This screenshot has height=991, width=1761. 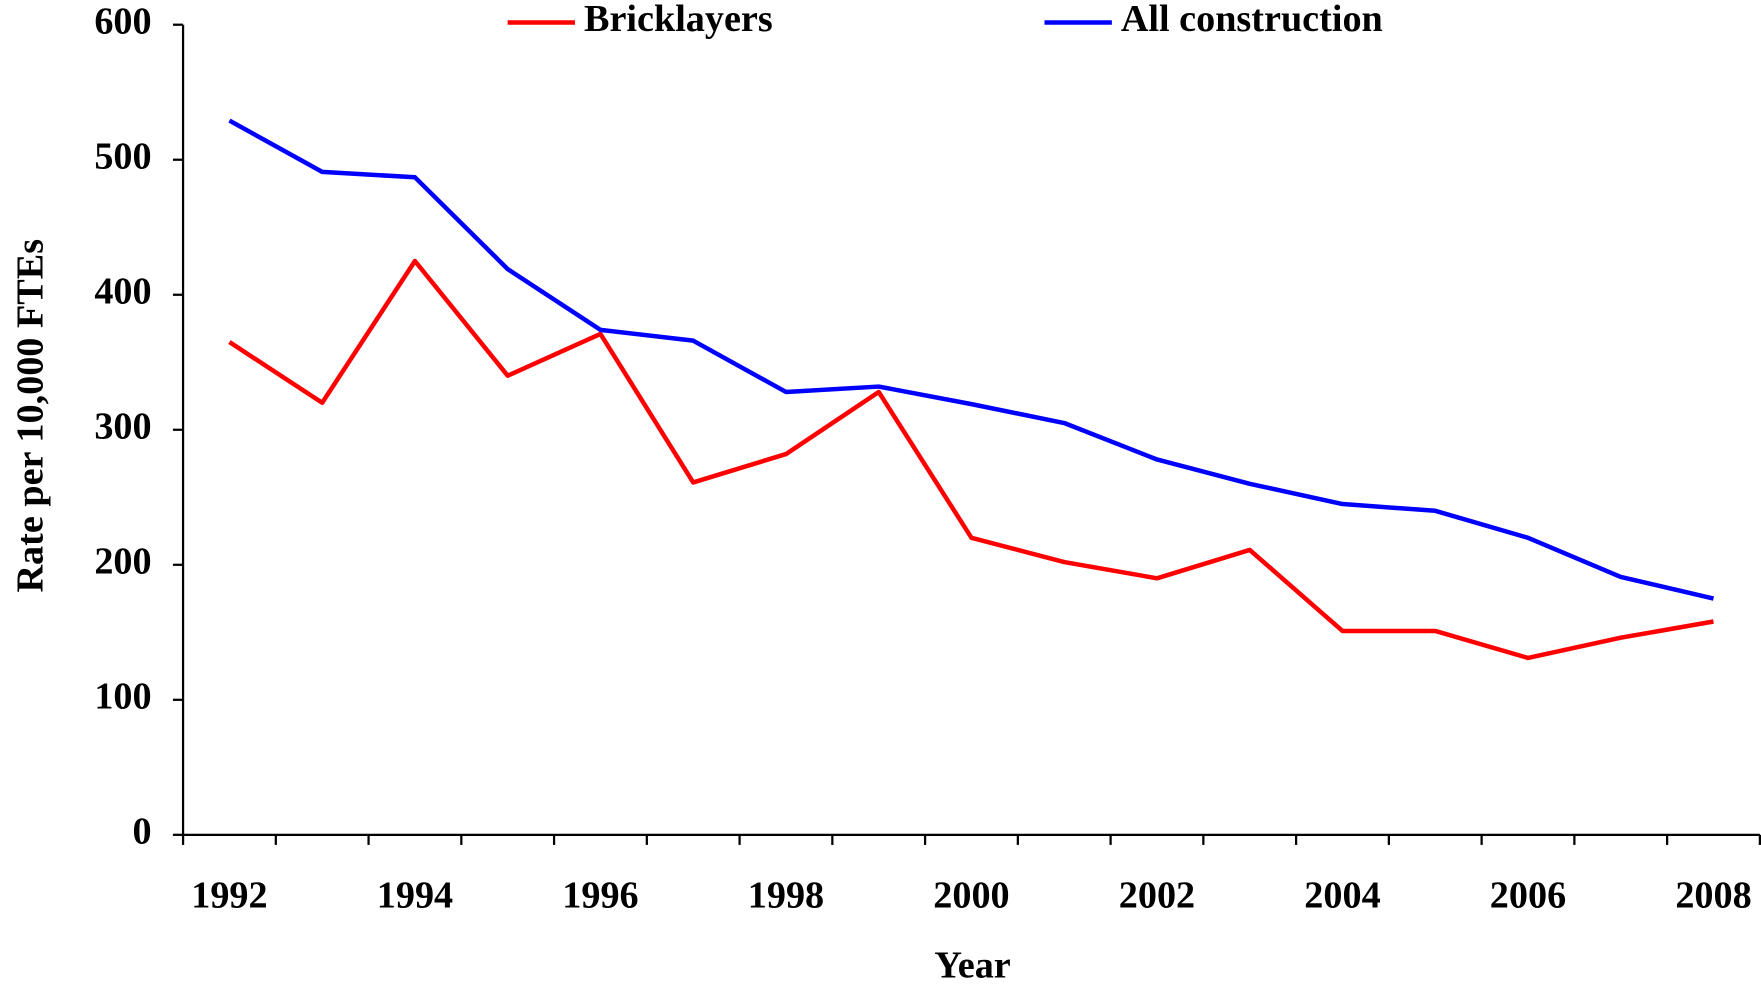 What do you see at coordinates (122, 697) in the screenshot?
I see `y-tick-label: 100` at bounding box center [122, 697].